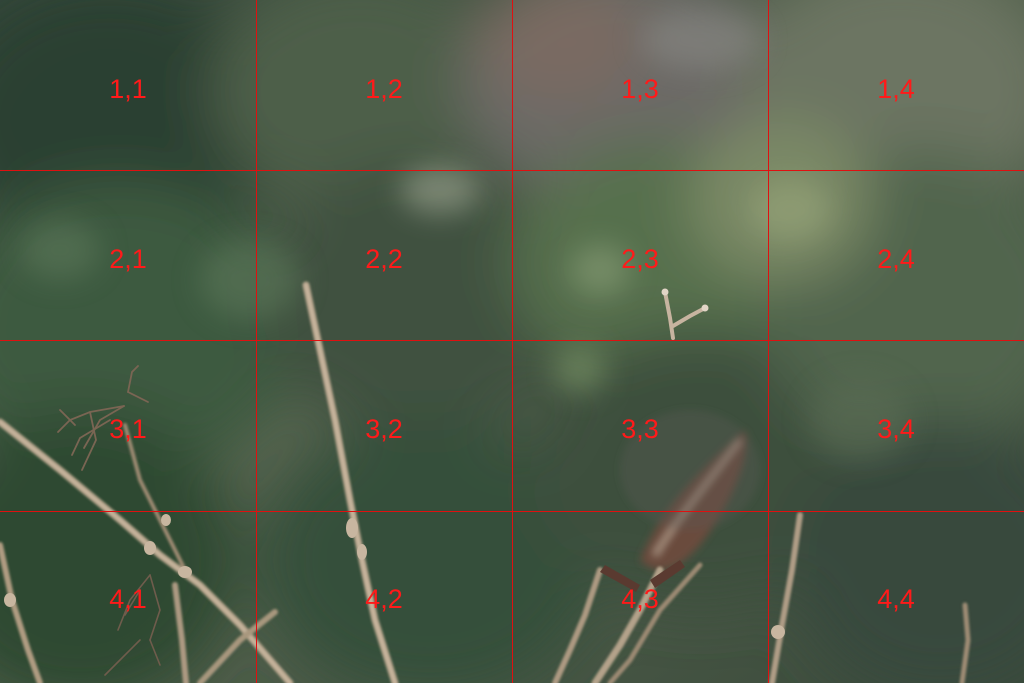 The width and height of the screenshot is (1024, 683). I want to click on grid-cell-label: 1,4, so click(896, 89).